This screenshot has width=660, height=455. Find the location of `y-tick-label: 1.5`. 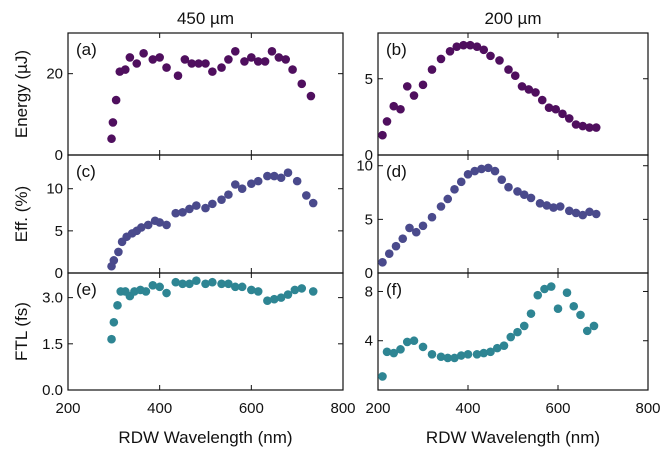

y-tick-label: 1.5 is located at coordinates (52, 344).